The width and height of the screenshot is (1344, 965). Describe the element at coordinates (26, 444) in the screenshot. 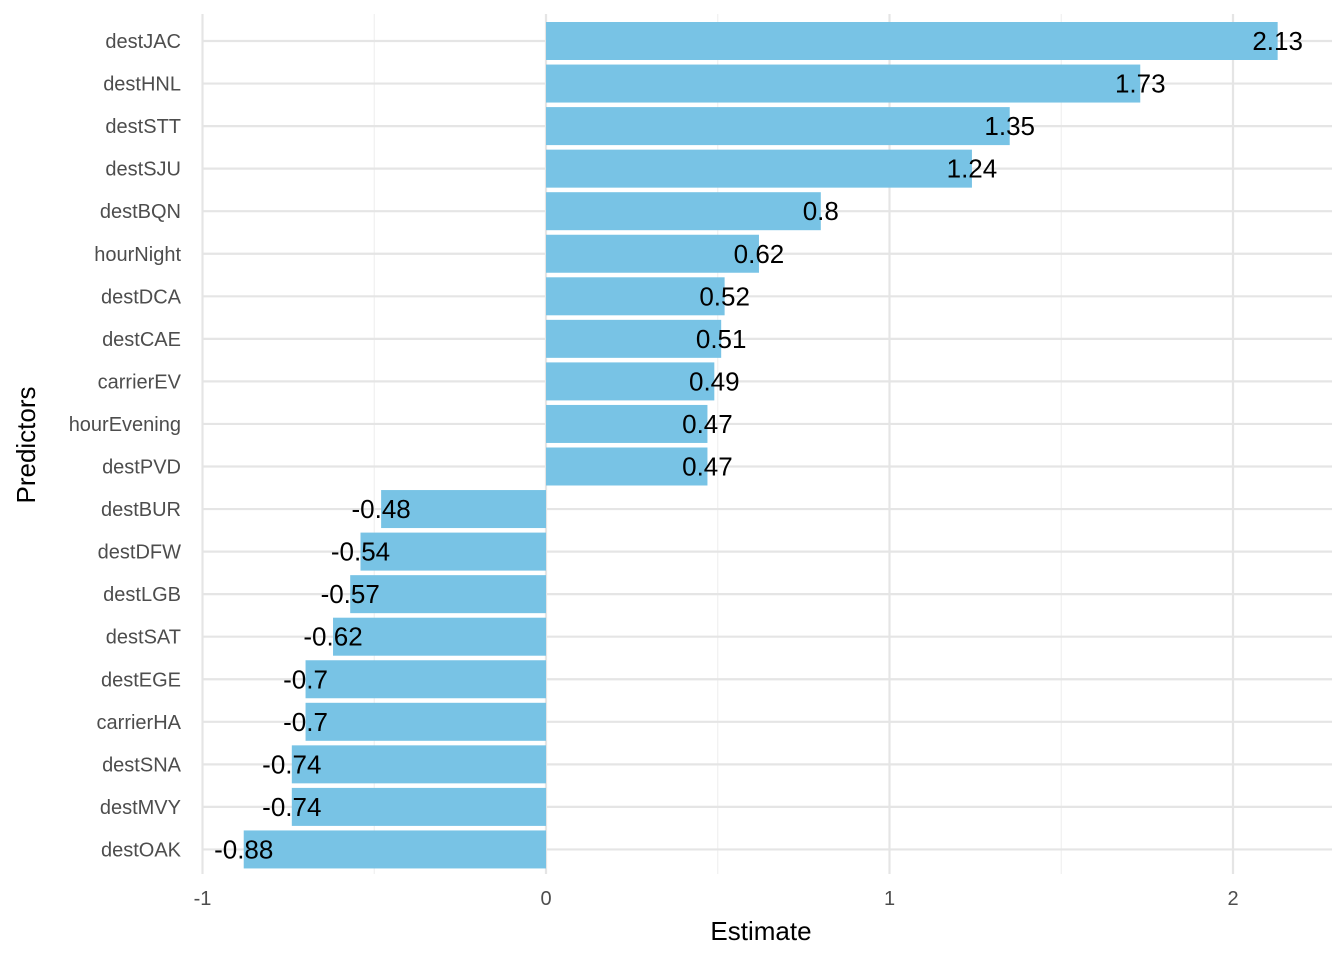

I see `y-axis-title: Predictors` at that location.